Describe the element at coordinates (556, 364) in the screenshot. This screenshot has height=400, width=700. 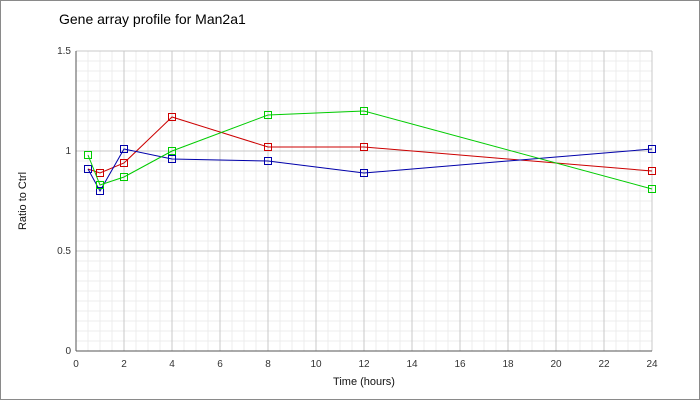
I see `x-tick-label: 20` at that location.